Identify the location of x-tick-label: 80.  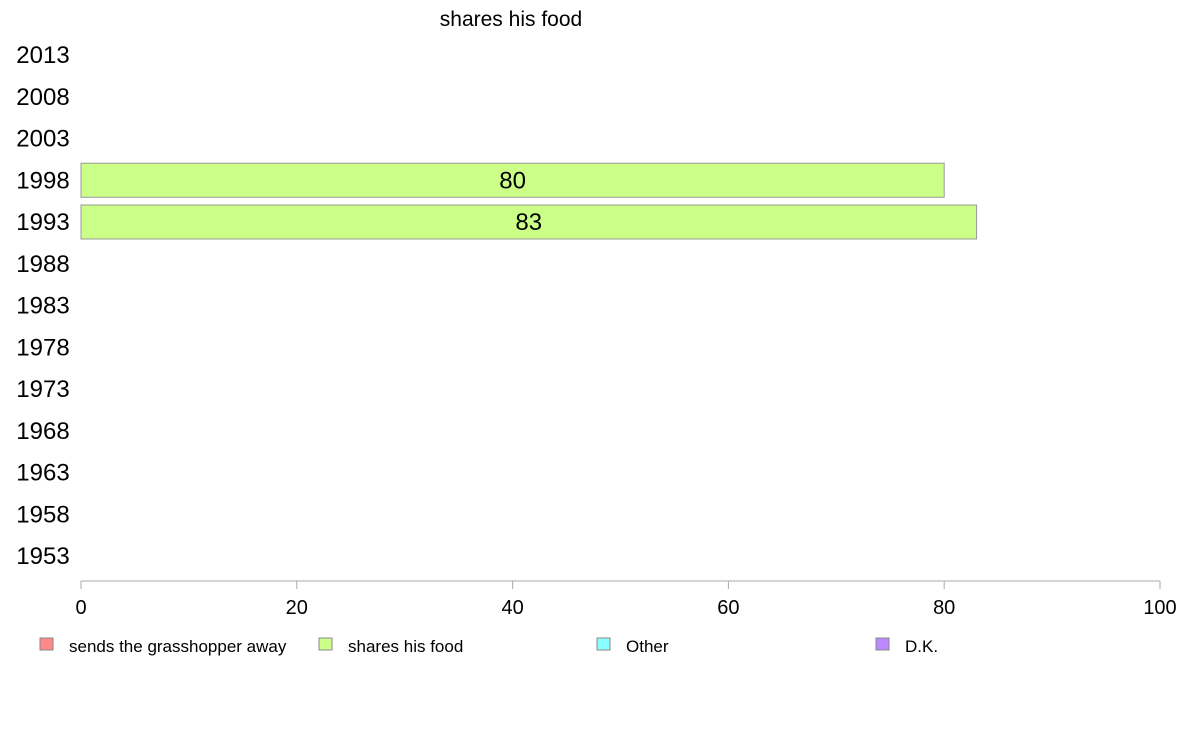
(944, 608).